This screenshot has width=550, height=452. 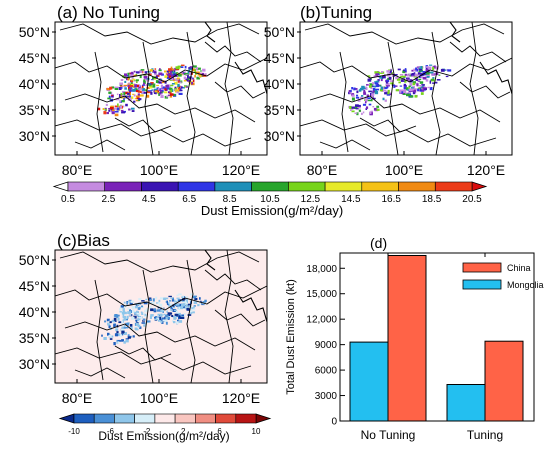 I want to click on colorbar-tick-label: 12.5, so click(x=311, y=199).